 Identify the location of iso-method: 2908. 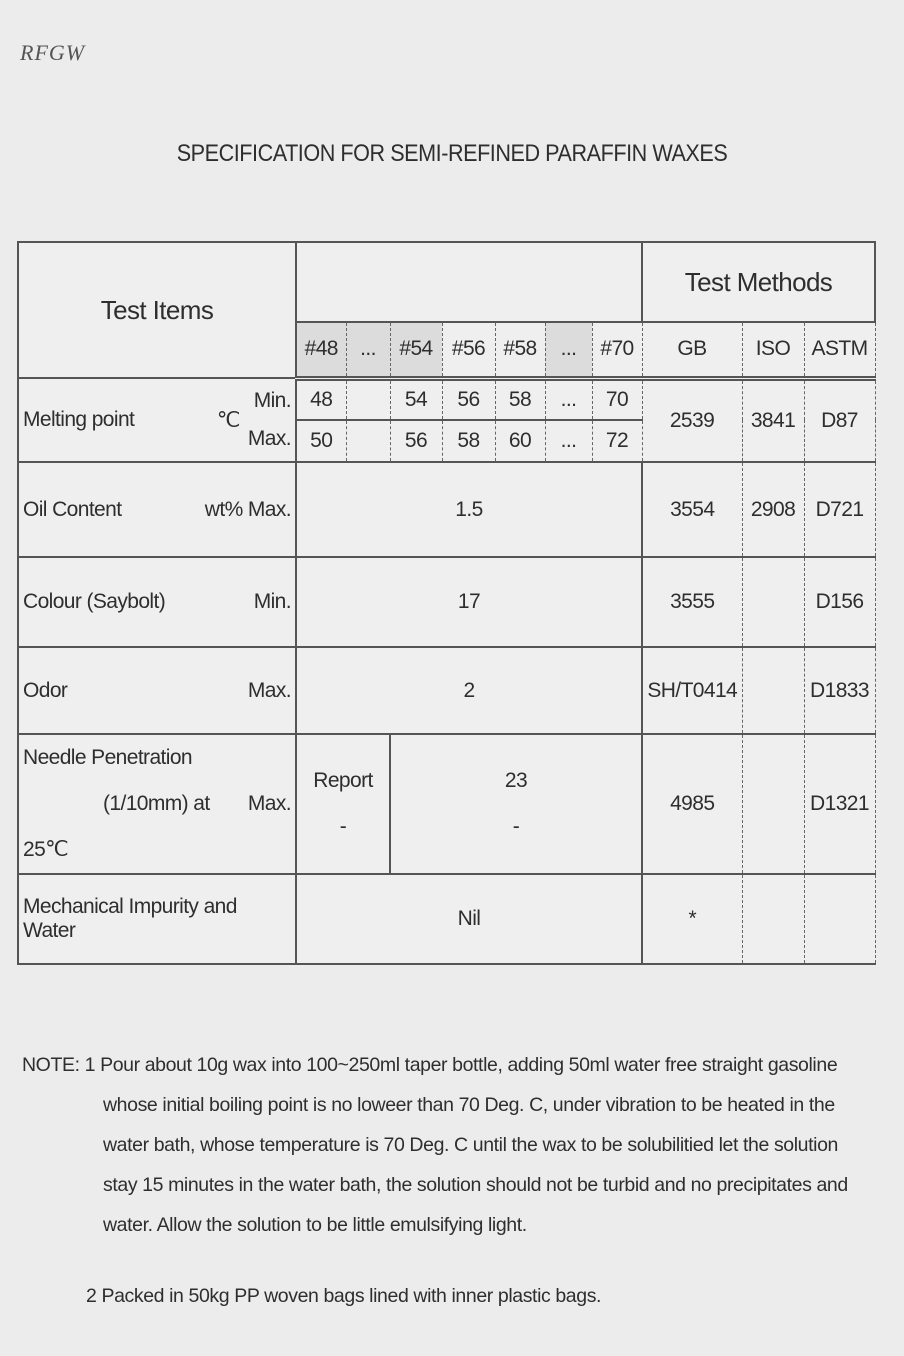
(773, 509).